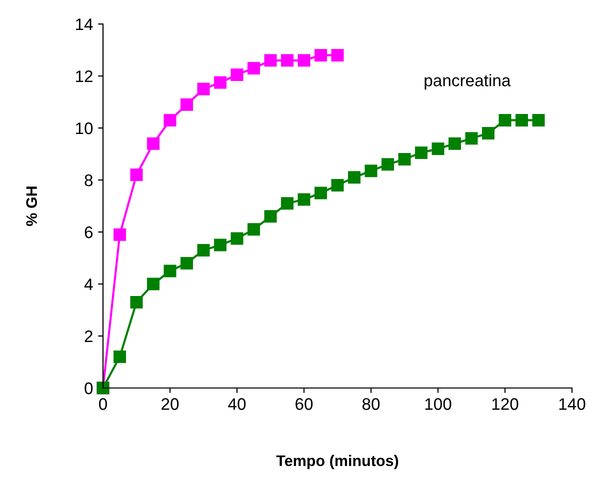 The width and height of the screenshot is (597, 491). Describe the element at coordinates (88, 284) in the screenshot. I see `y-tick-label: 4` at that location.